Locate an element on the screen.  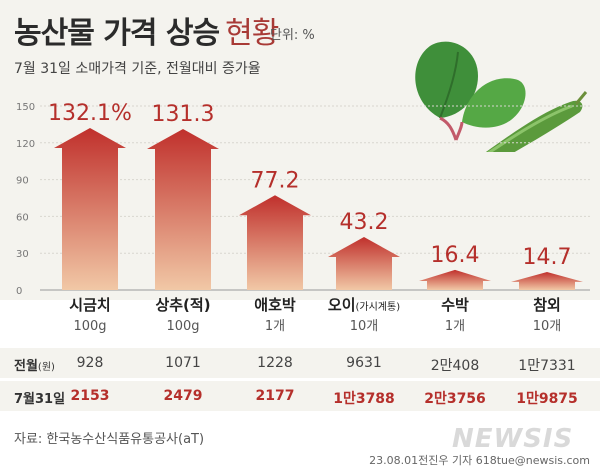
row-label-previous-month: 전월(원) is located at coordinates (34, 366).